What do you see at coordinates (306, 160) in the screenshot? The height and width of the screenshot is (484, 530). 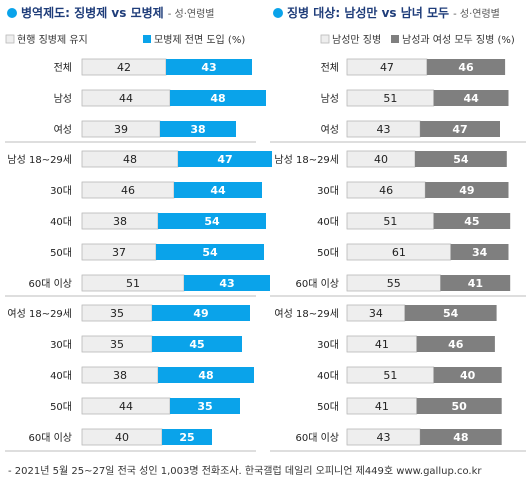 I see `panel2-category-label: 남성 18~29세` at bounding box center [306, 160].